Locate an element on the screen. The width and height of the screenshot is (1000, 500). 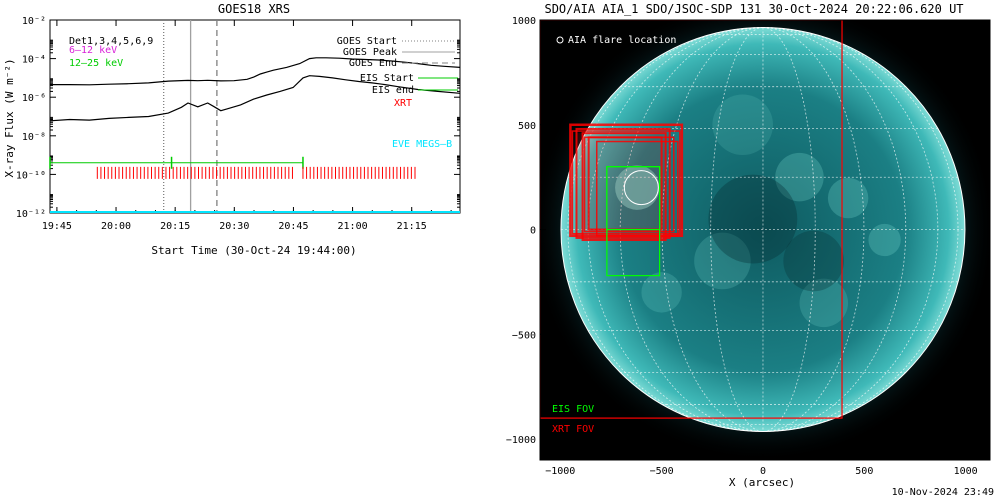
goes-series-group is located at coordinates (255, 89).